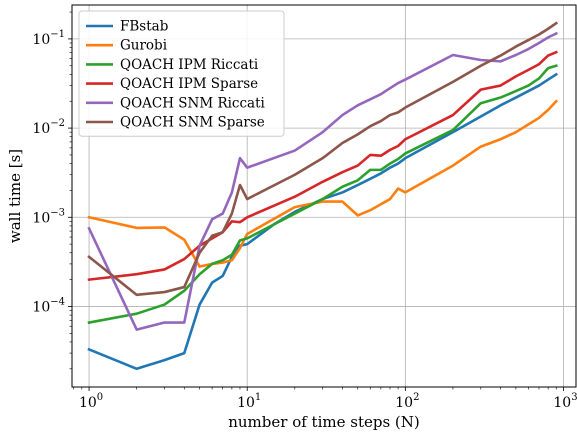  Describe the element at coordinates (189, 84) in the screenshot. I see `legend-label-qoach-ipm-sparse: QOACH IPM Sparse` at that location.